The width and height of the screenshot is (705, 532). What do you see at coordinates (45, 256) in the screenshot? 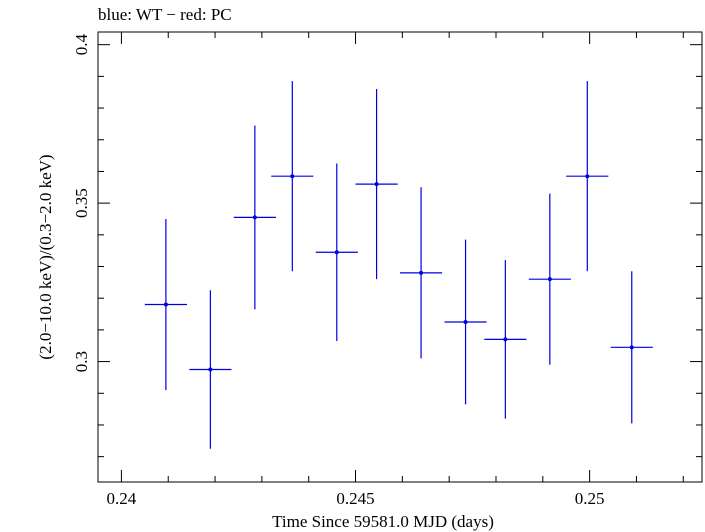
I see `y-axis-label: (2.0−10.0 keV)/(0.3−2.0 keV)` at bounding box center [45, 256].